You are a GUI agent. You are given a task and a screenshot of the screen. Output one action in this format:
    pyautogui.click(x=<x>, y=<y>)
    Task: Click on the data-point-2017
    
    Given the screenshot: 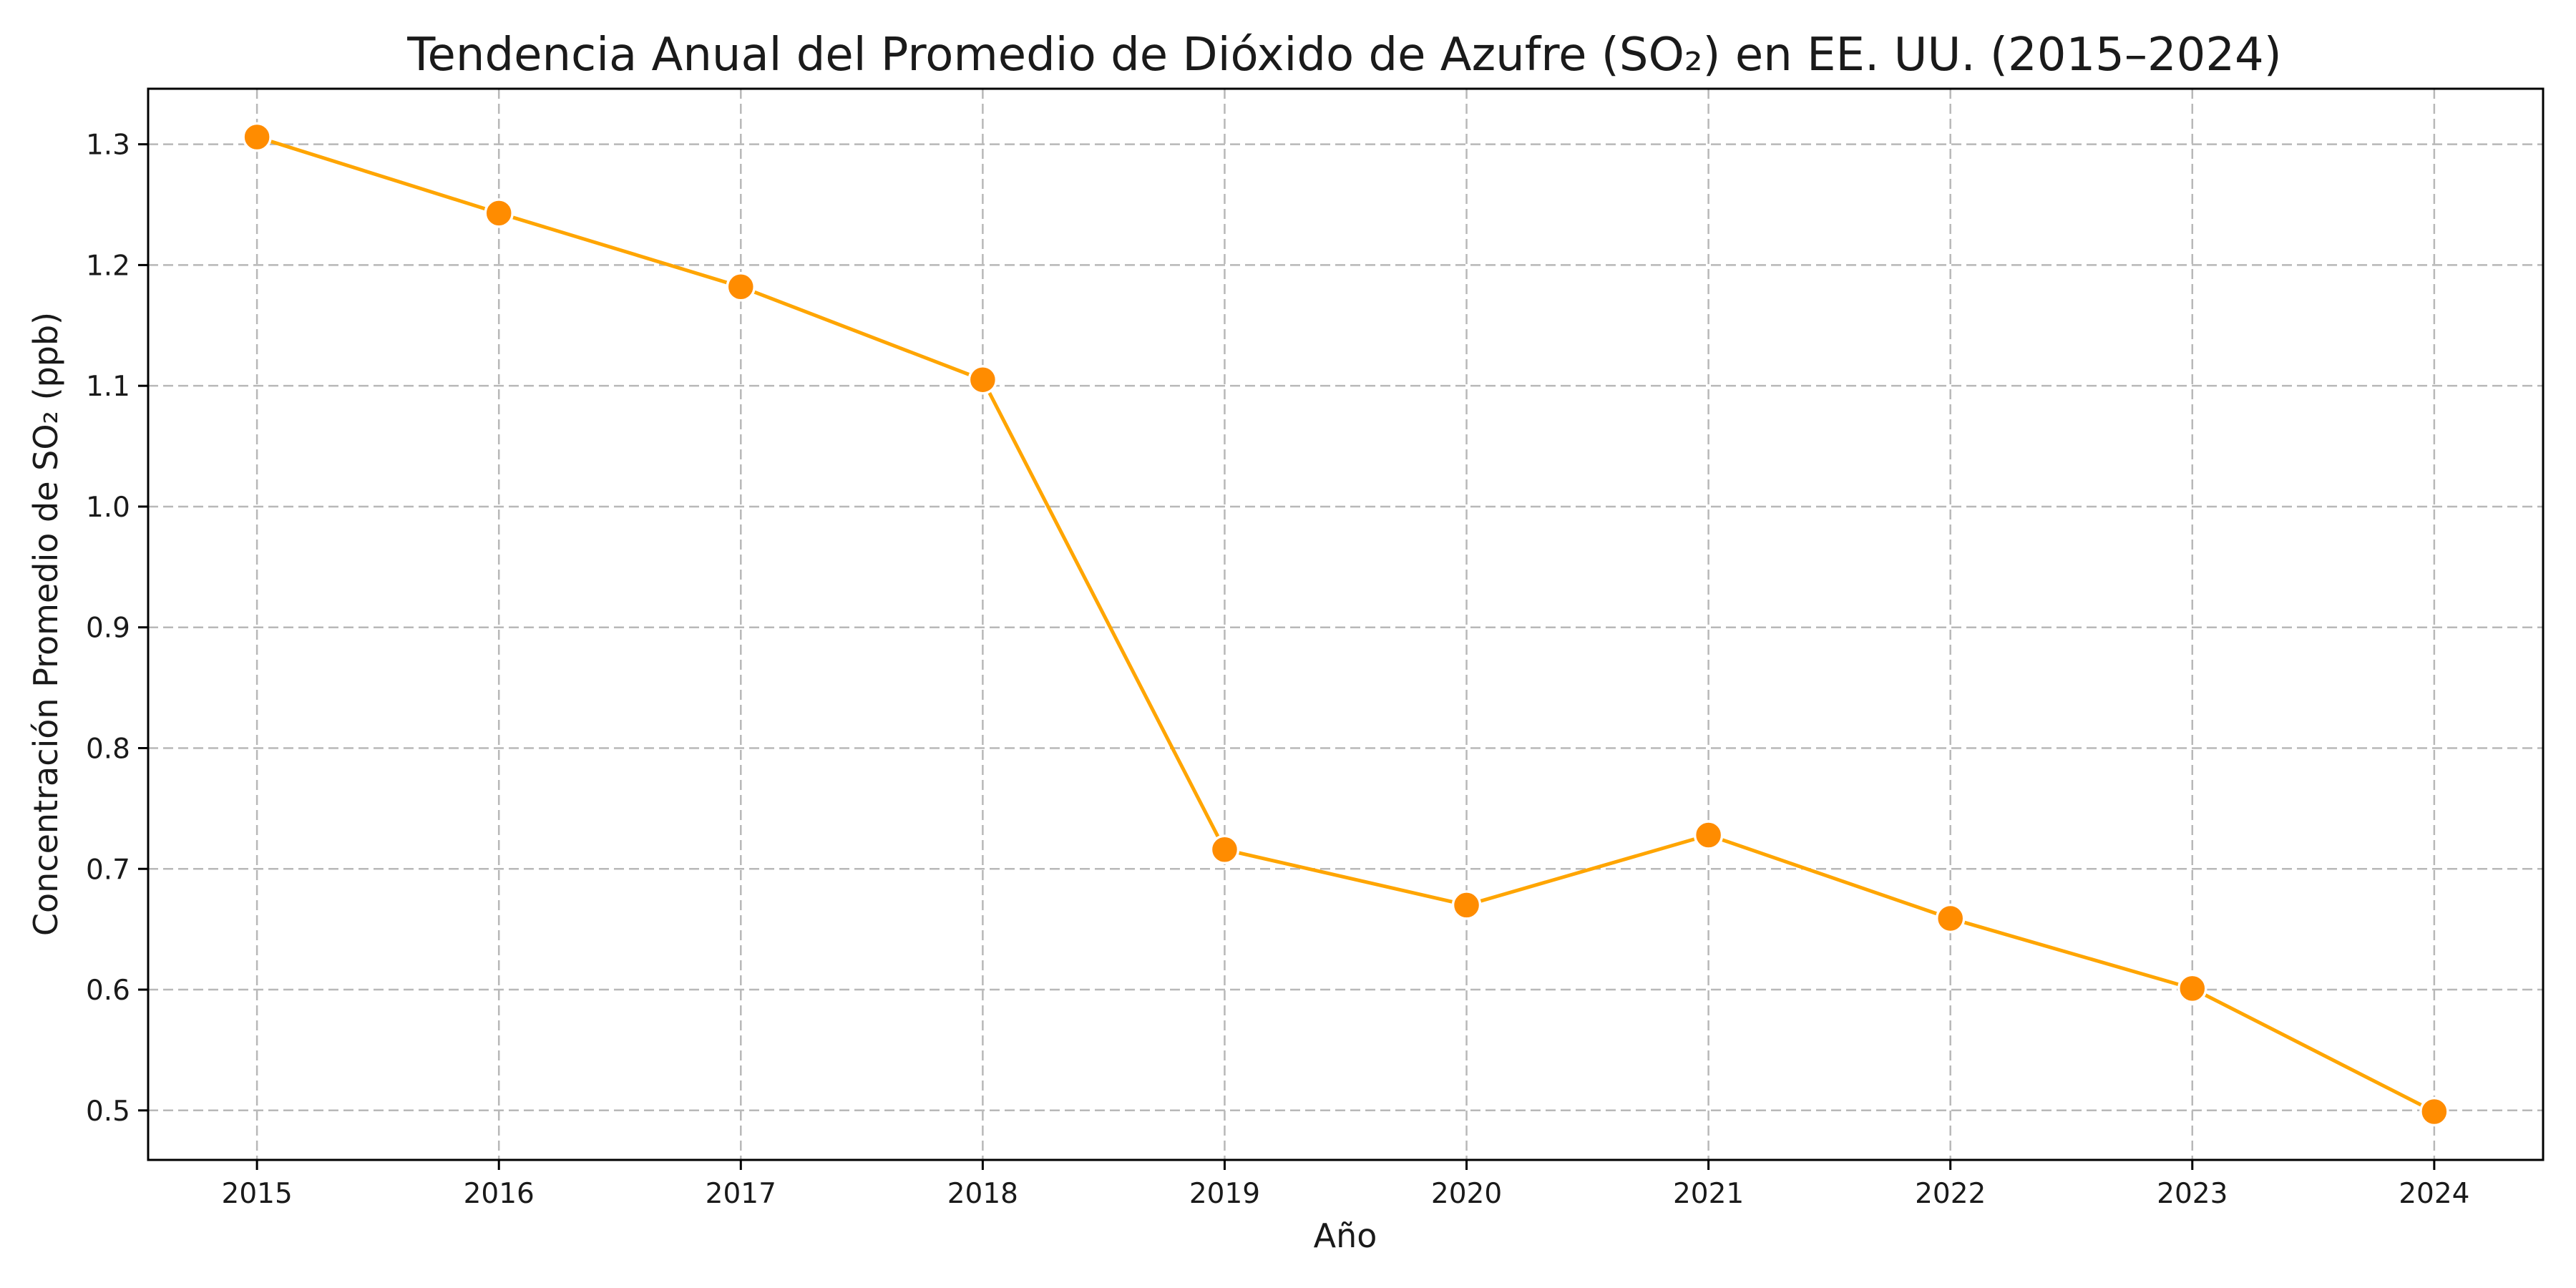 What is the action you would take?
    pyautogui.click(x=741, y=287)
    